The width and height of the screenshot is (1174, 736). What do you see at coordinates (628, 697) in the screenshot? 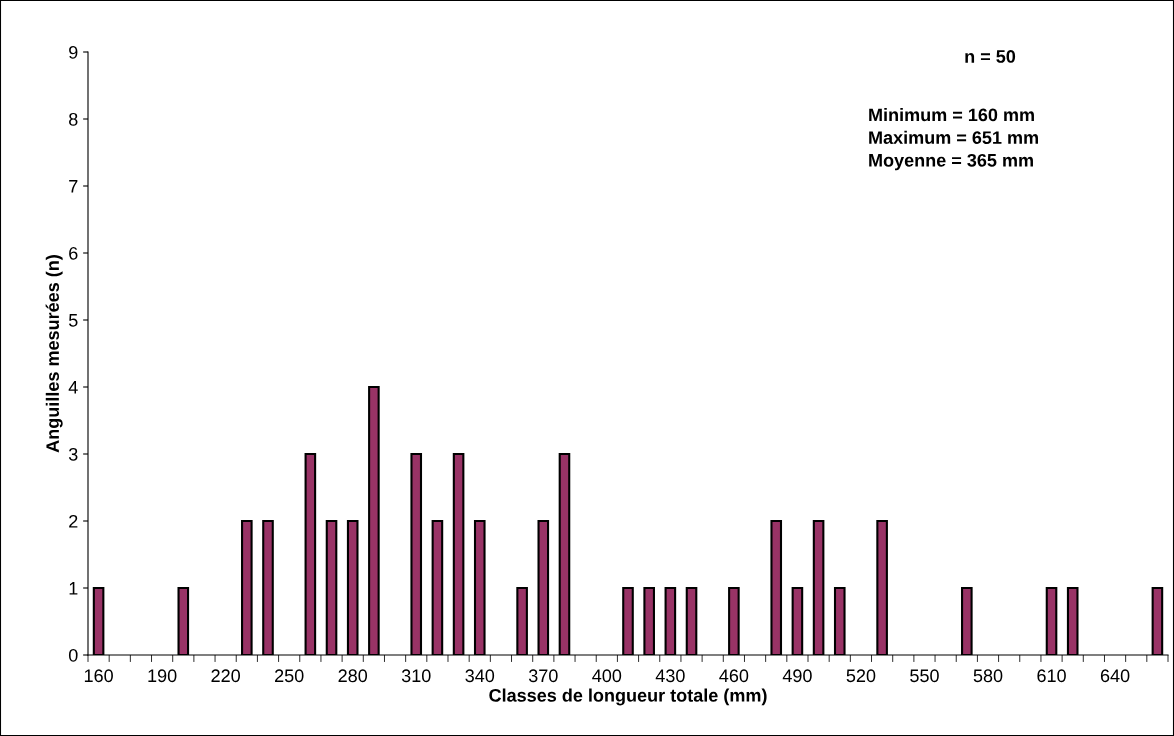
I see `x-axis-title: Classes de longueur totale (mm)` at bounding box center [628, 697].